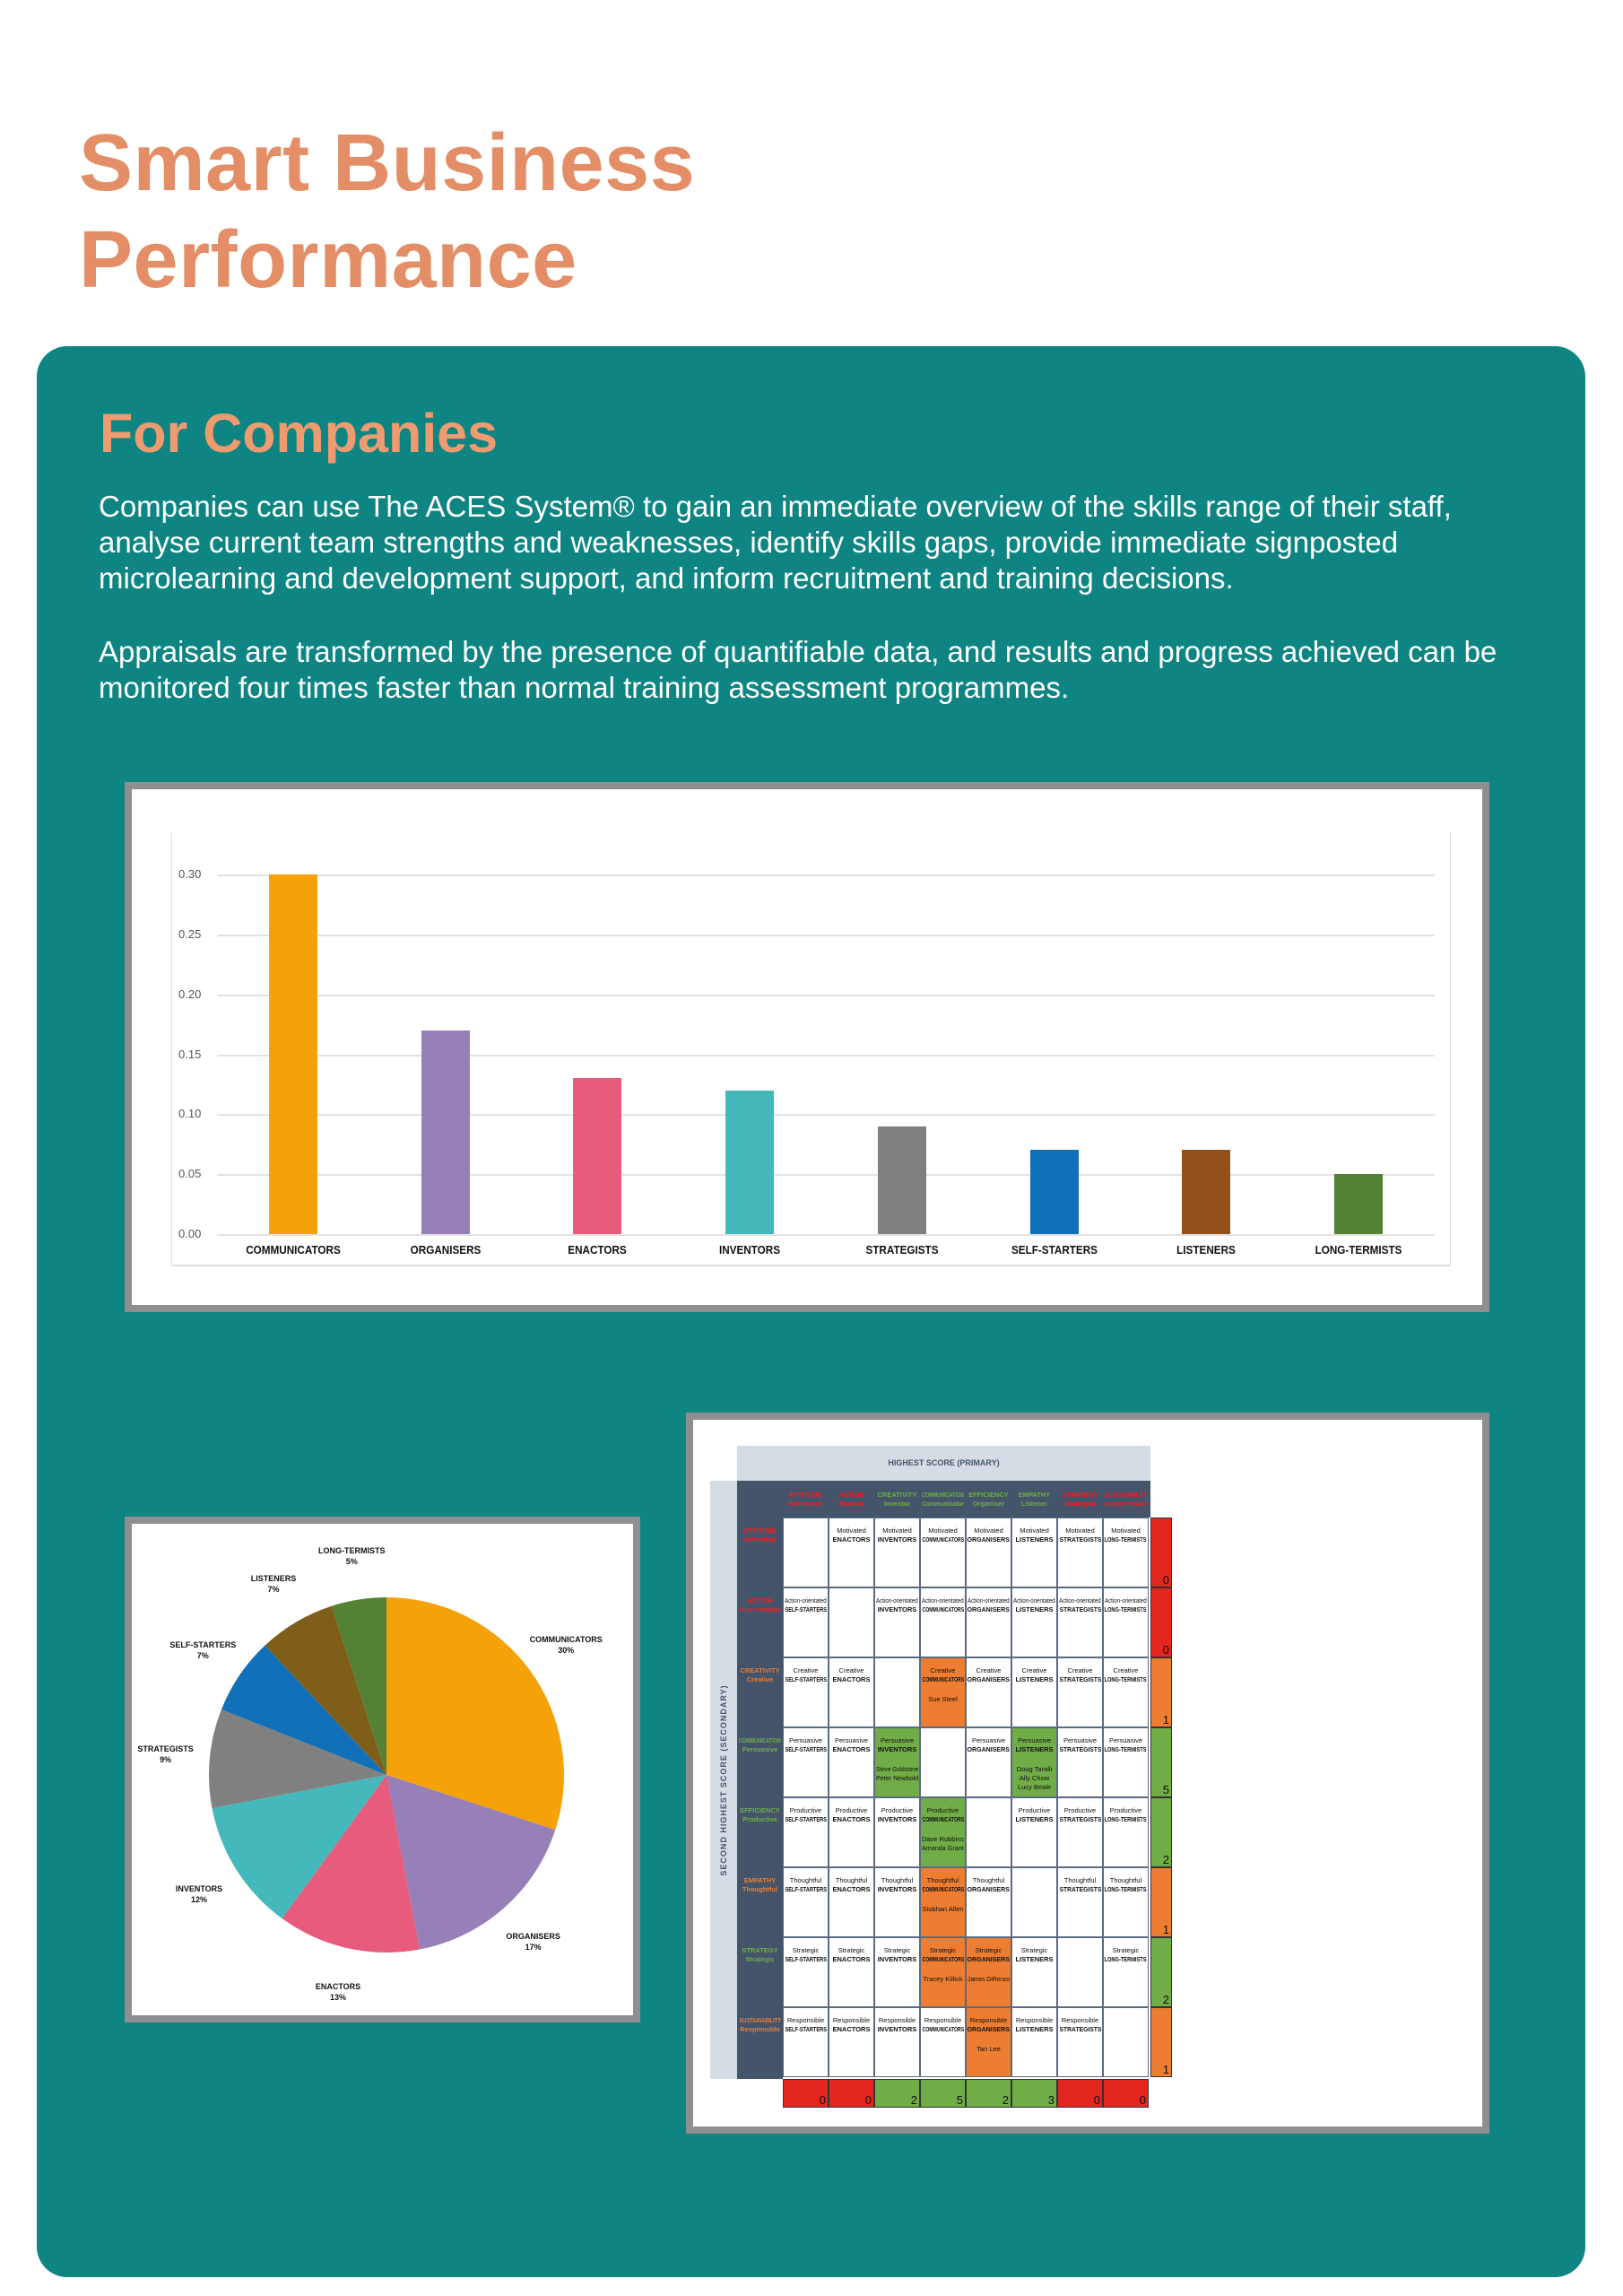 The image size is (1623, 2296). What do you see at coordinates (897, 2020) in the screenshot?
I see `cell-trait: Responsible` at bounding box center [897, 2020].